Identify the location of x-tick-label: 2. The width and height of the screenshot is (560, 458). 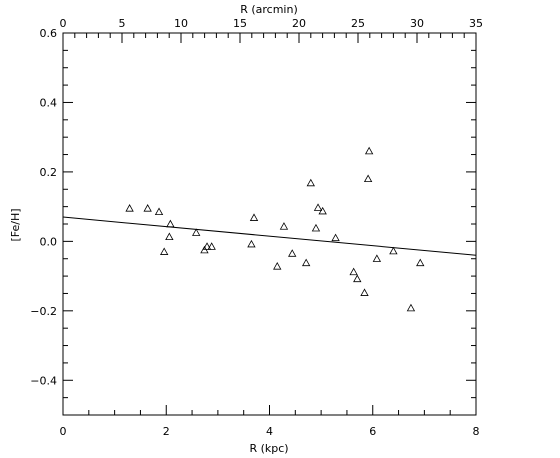
(166, 431).